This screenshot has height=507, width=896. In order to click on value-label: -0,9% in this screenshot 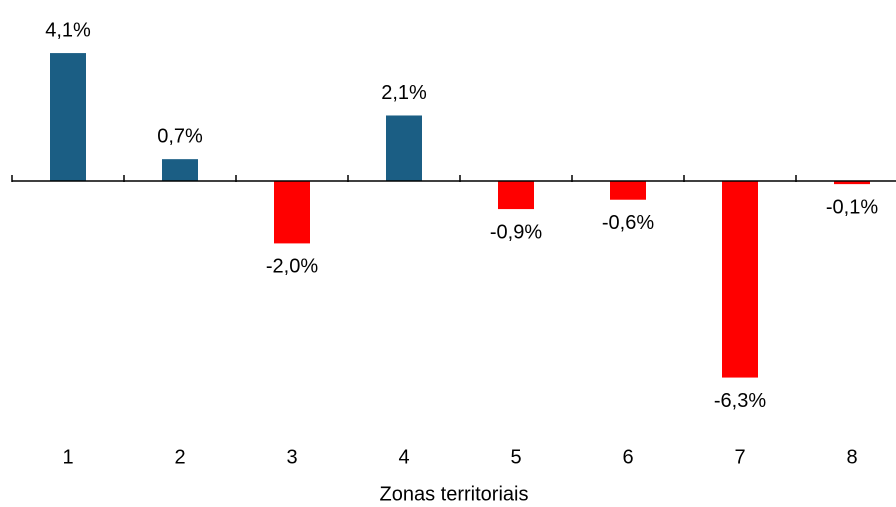, I will do `click(516, 232)`.